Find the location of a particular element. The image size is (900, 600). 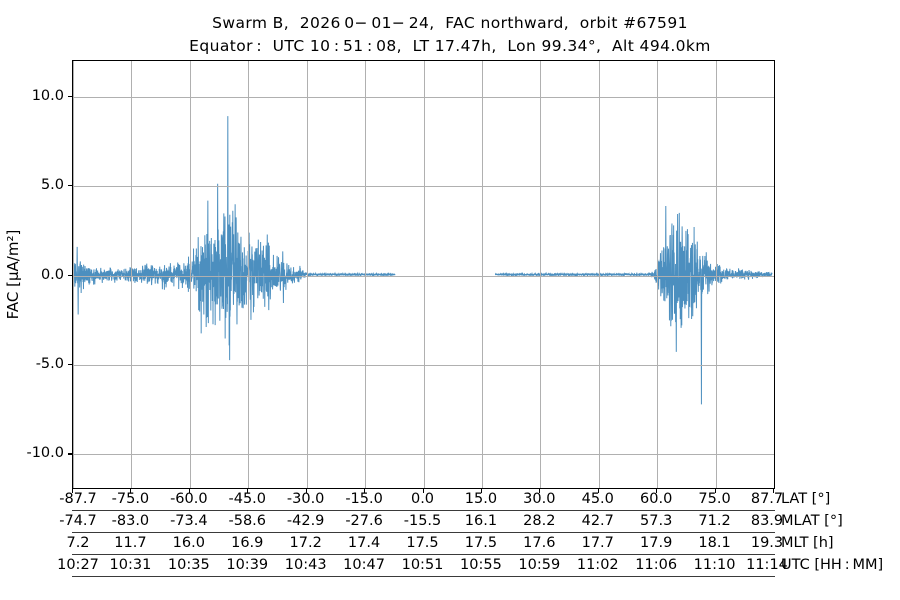

x-tick-label: -45.0 is located at coordinates (247, 499).